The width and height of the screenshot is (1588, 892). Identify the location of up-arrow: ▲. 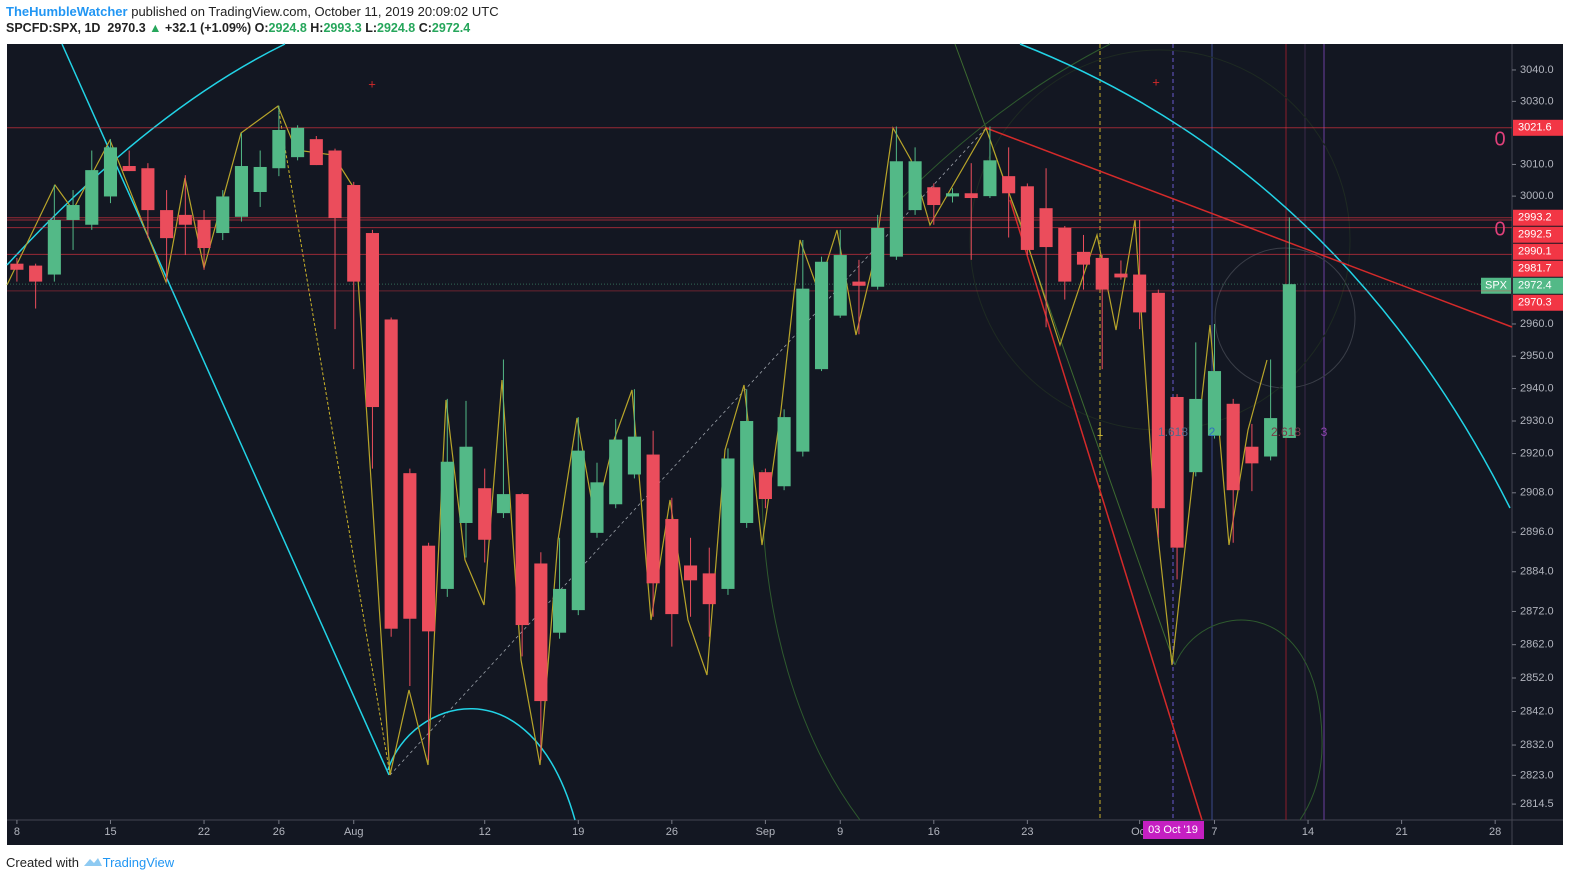
(155, 28).